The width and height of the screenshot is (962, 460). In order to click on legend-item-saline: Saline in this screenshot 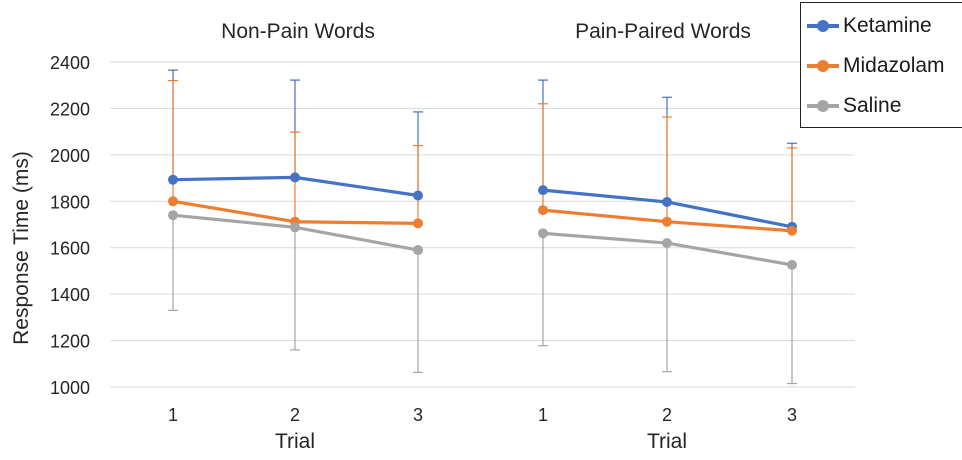, I will do `click(854, 106)`.